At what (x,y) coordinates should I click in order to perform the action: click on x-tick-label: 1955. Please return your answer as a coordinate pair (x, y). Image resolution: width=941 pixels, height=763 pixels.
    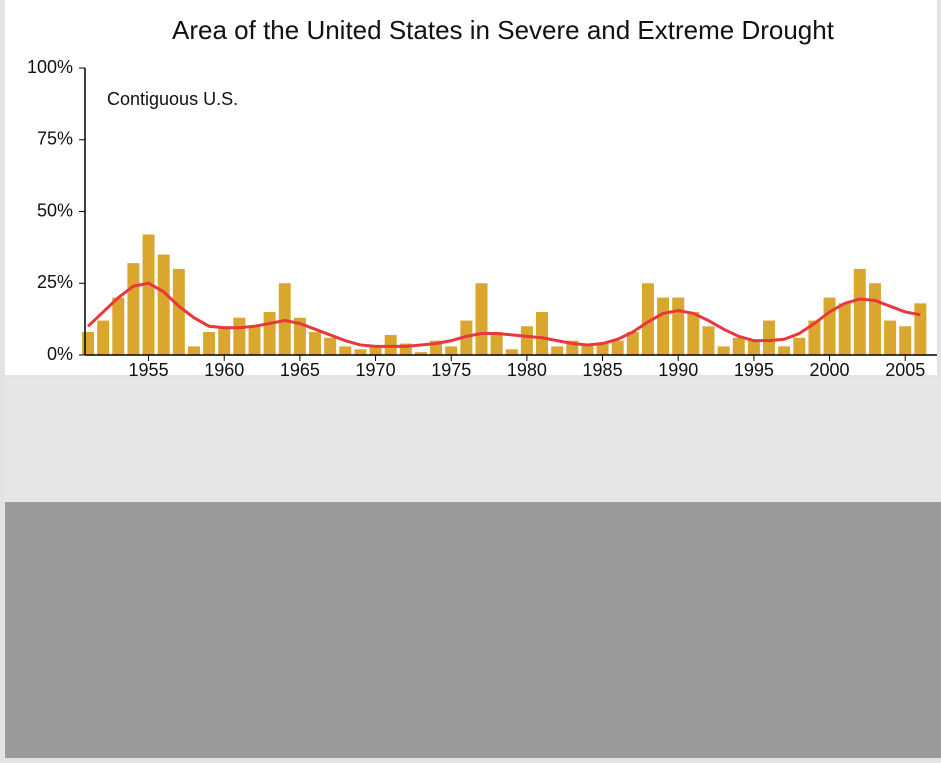
    Looking at the image, I should click on (149, 370).